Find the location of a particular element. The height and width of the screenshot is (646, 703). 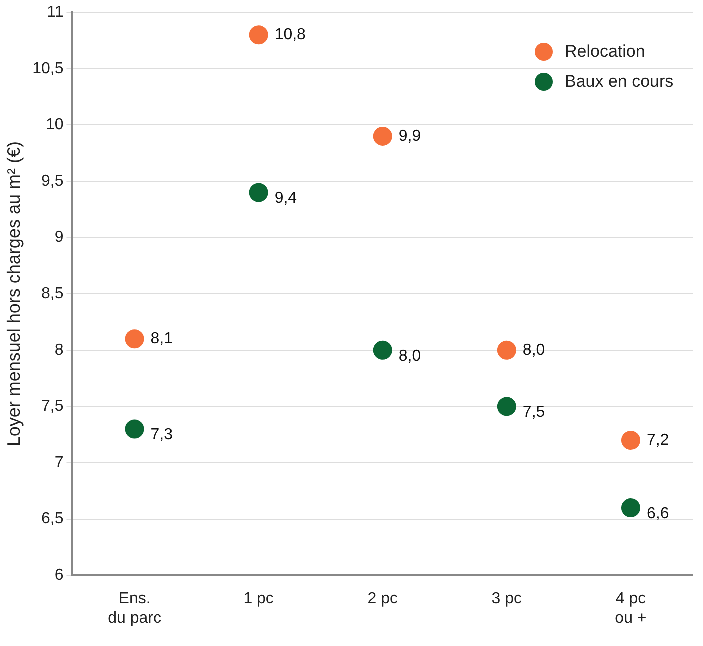

data-label: 8,1 is located at coordinates (162, 339).